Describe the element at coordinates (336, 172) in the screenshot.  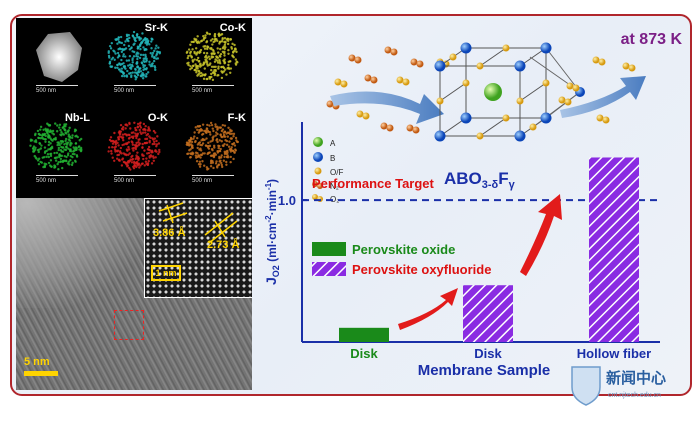
I see `legend-struct-of: O/F` at that location.